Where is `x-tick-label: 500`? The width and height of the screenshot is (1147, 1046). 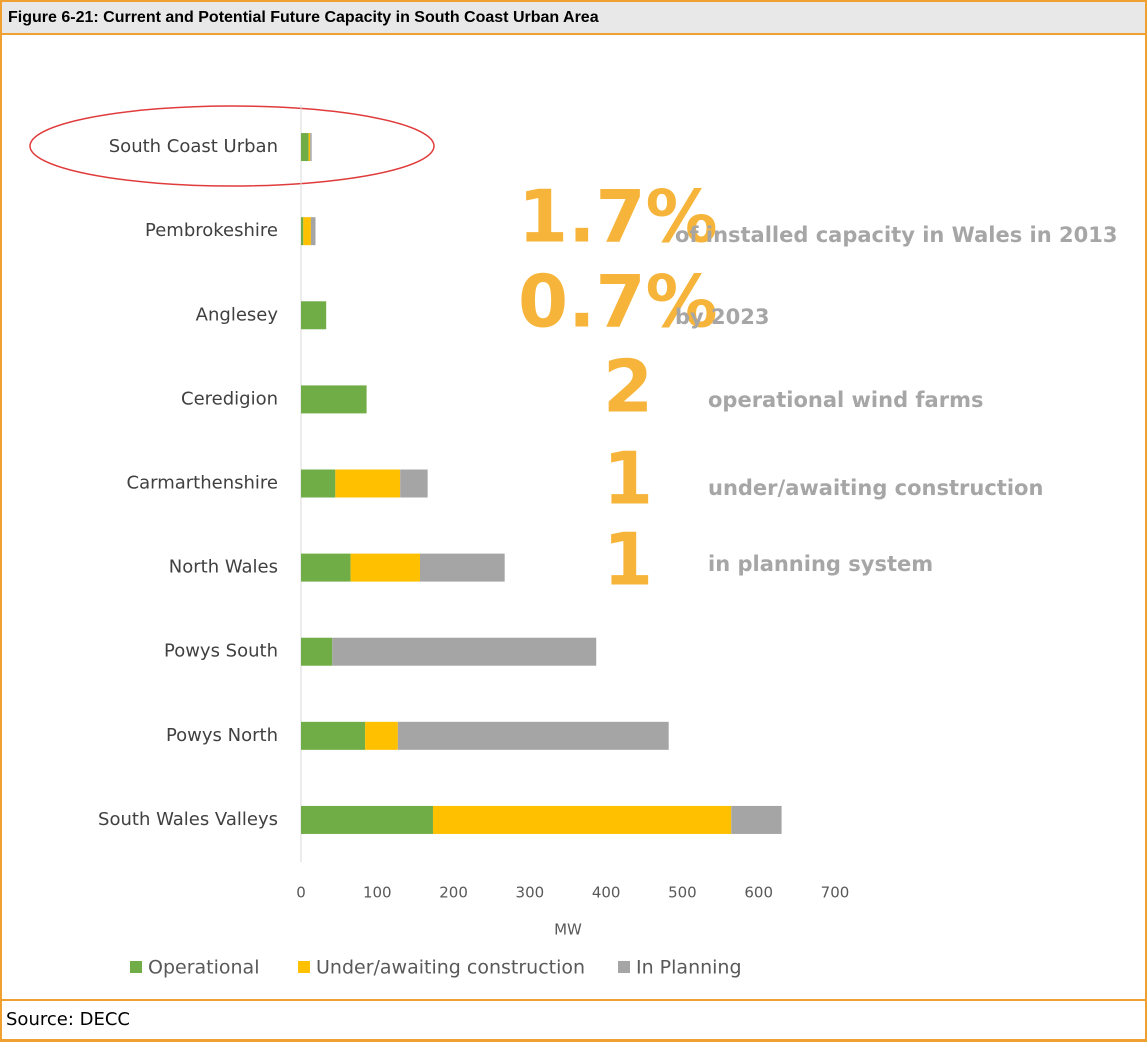 x-tick-label: 500 is located at coordinates (682, 893).